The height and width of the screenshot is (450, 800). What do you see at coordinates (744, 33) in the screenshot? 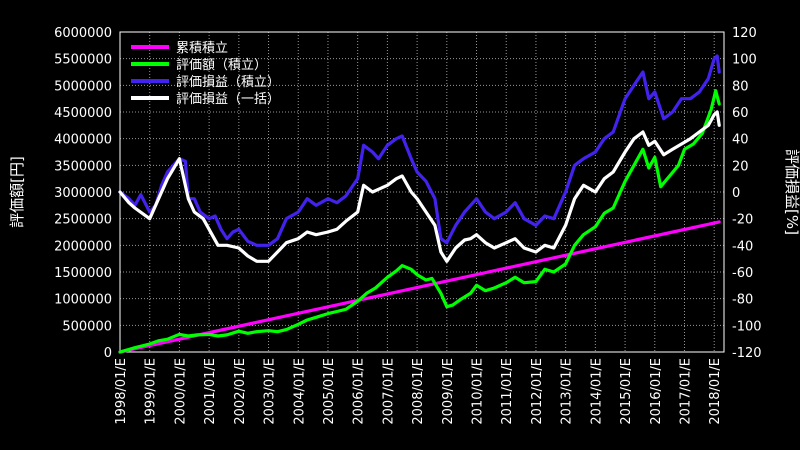
I see `y-right-tick-label: 120` at bounding box center [744, 33].